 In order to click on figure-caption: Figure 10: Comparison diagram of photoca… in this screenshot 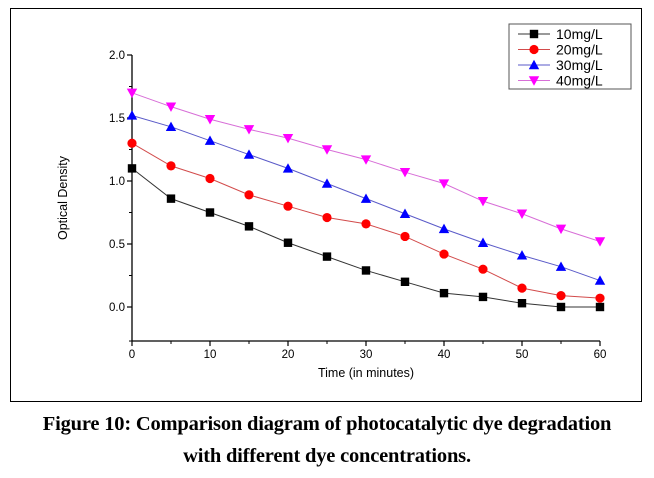, I will do `click(327, 440)`.